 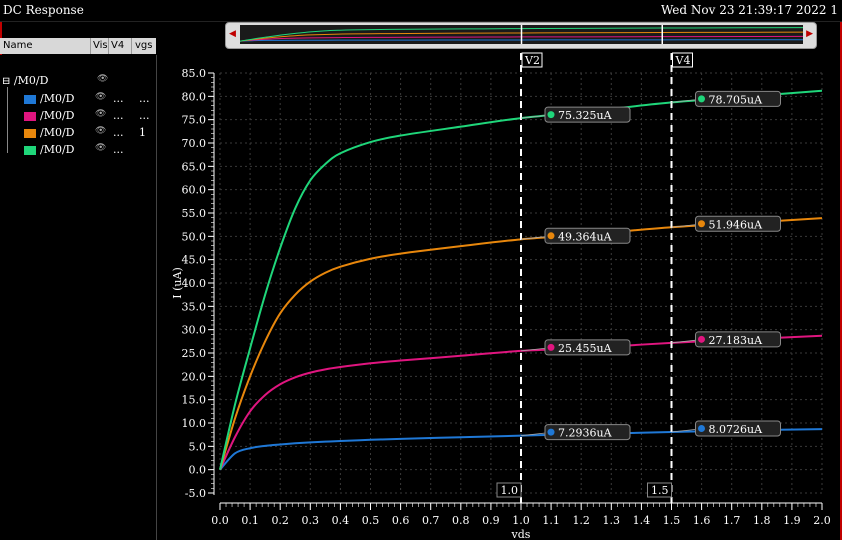 What do you see at coordinates (732, 520) in the screenshot?
I see `x-tick-label: 1.7` at bounding box center [732, 520].